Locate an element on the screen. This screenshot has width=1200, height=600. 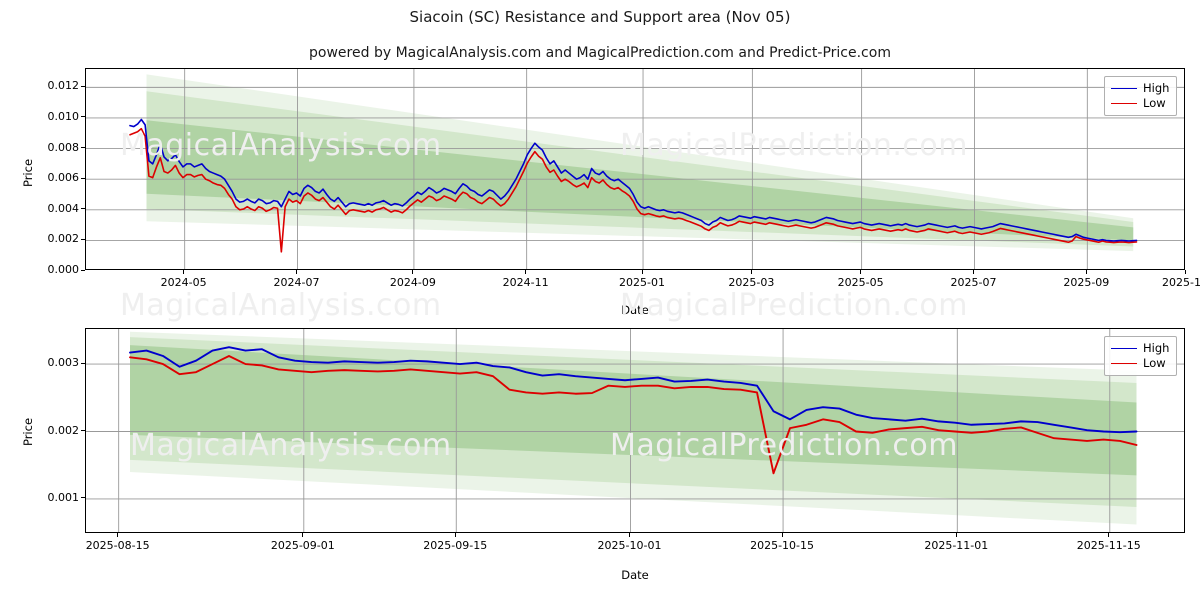
top-x-tick-label: 2025-09 is located at coordinates (1086, 282).